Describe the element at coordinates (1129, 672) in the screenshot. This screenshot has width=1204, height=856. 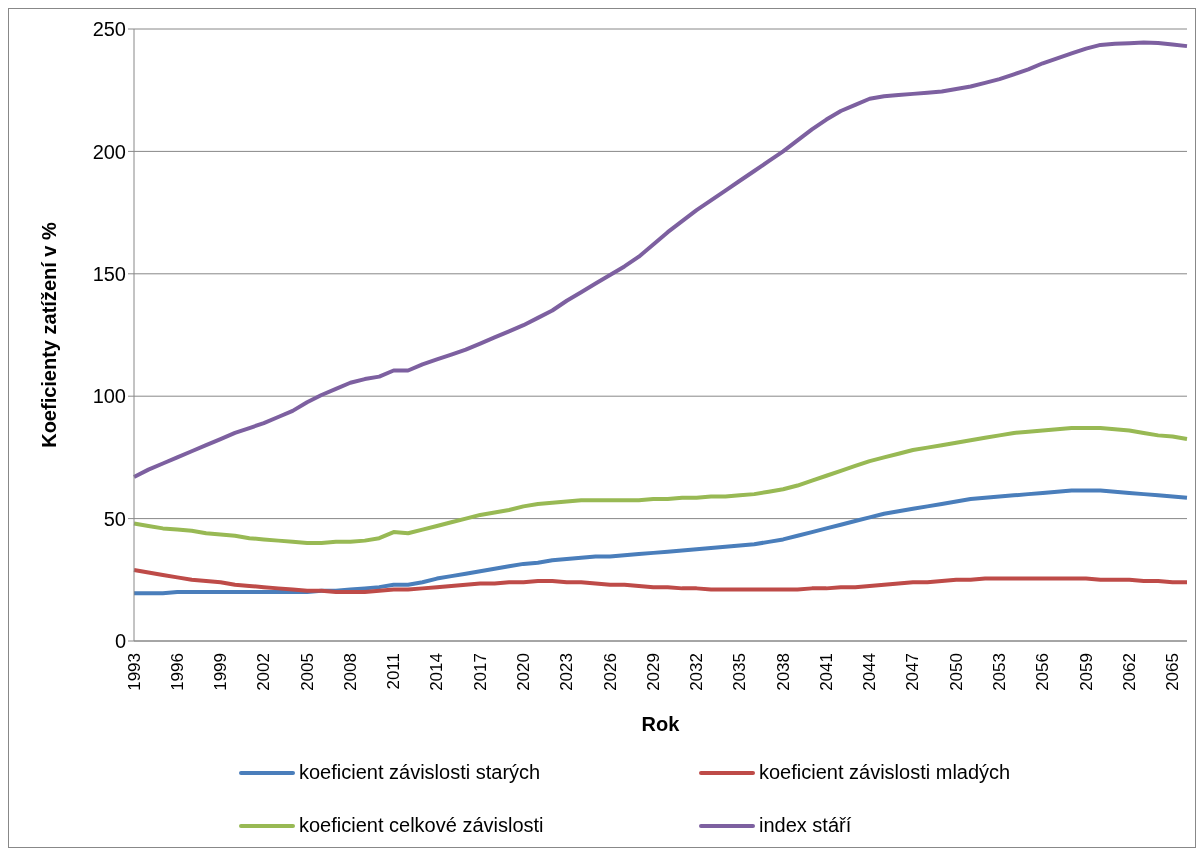
I see `x-tick-label: 2062` at that location.